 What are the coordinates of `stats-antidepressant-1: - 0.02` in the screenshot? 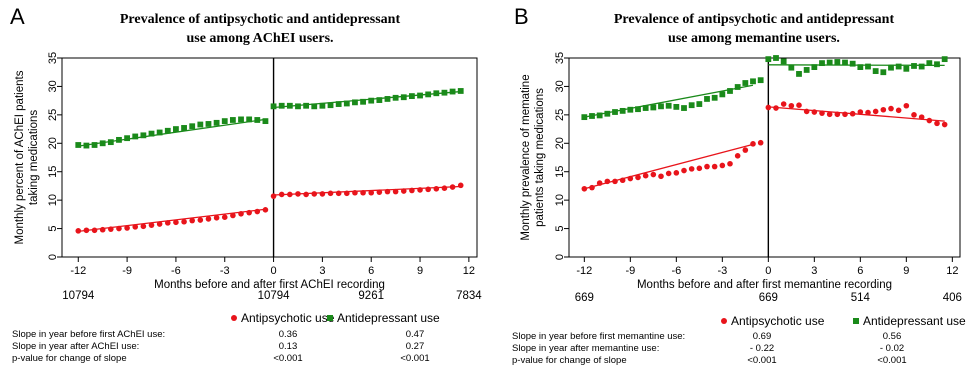 It's located at (892, 348).